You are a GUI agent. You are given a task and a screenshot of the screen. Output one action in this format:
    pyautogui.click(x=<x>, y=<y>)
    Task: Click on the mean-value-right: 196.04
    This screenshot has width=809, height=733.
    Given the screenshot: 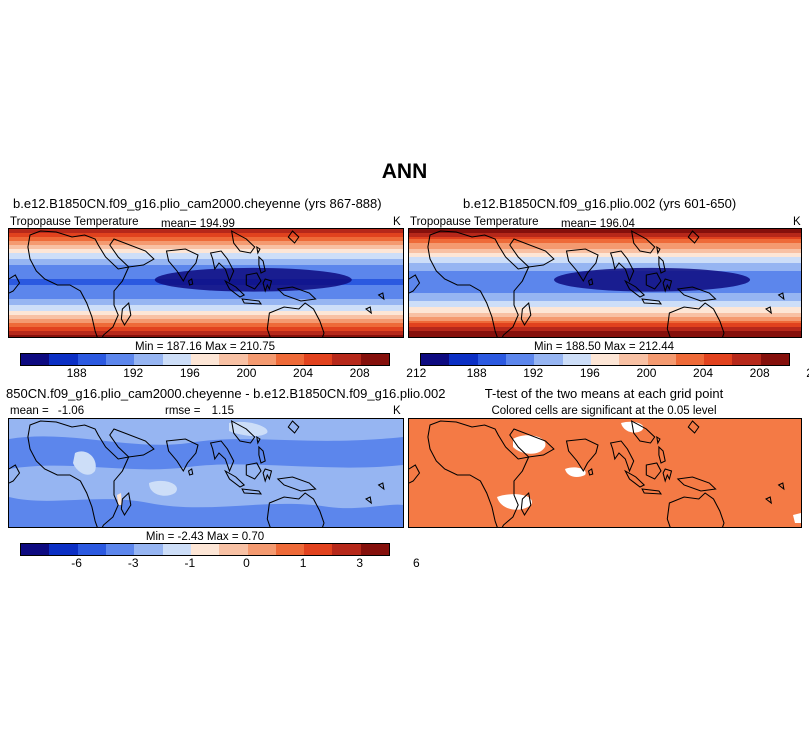 What is the action you would take?
    pyautogui.click(x=617, y=224)
    